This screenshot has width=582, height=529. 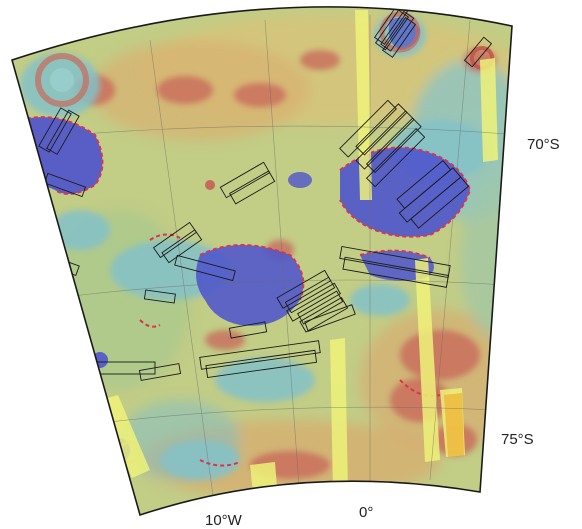 I want to click on latitude-label-70s: 70°S, so click(x=543, y=144).